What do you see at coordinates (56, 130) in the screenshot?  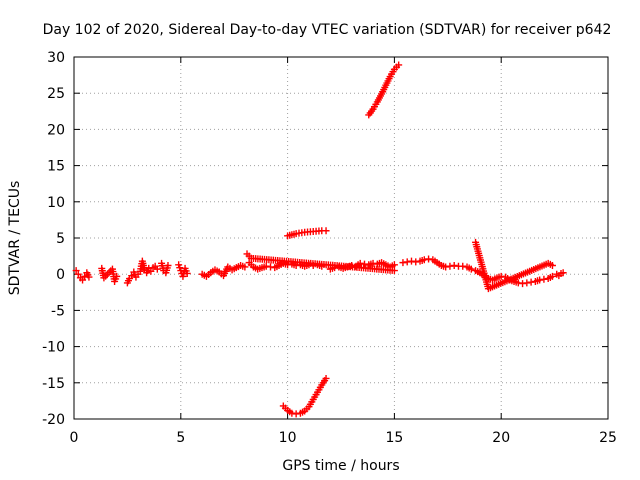 I see `y-tick-label: 20` at bounding box center [56, 130].